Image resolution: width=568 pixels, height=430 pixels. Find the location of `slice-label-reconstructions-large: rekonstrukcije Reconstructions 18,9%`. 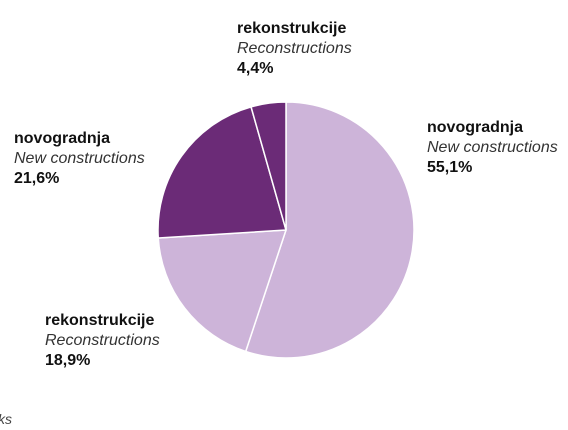

slice-label-reconstructions-large: rekonstrukcije Reconstructions 18,9% is located at coordinates (102, 341).